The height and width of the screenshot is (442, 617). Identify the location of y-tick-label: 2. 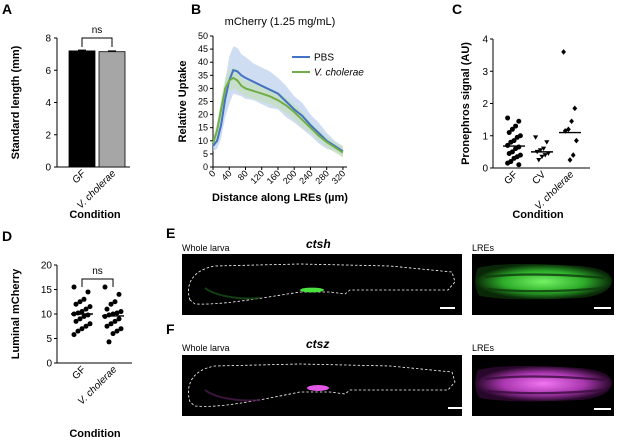
(485, 104).